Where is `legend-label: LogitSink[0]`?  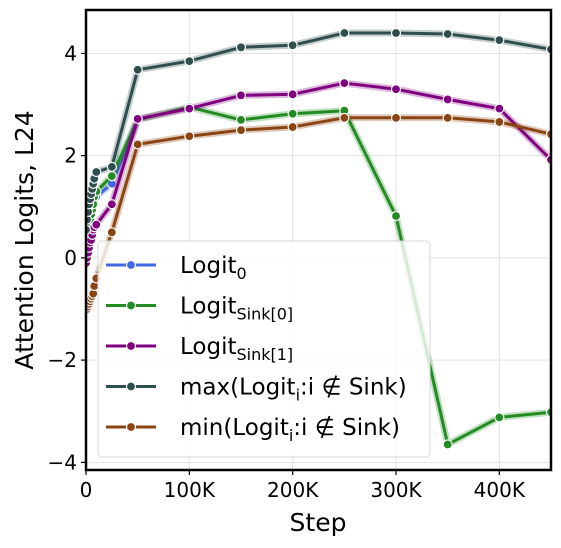 legend-label: LogitSink[0] is located at coordinates (236, 309).